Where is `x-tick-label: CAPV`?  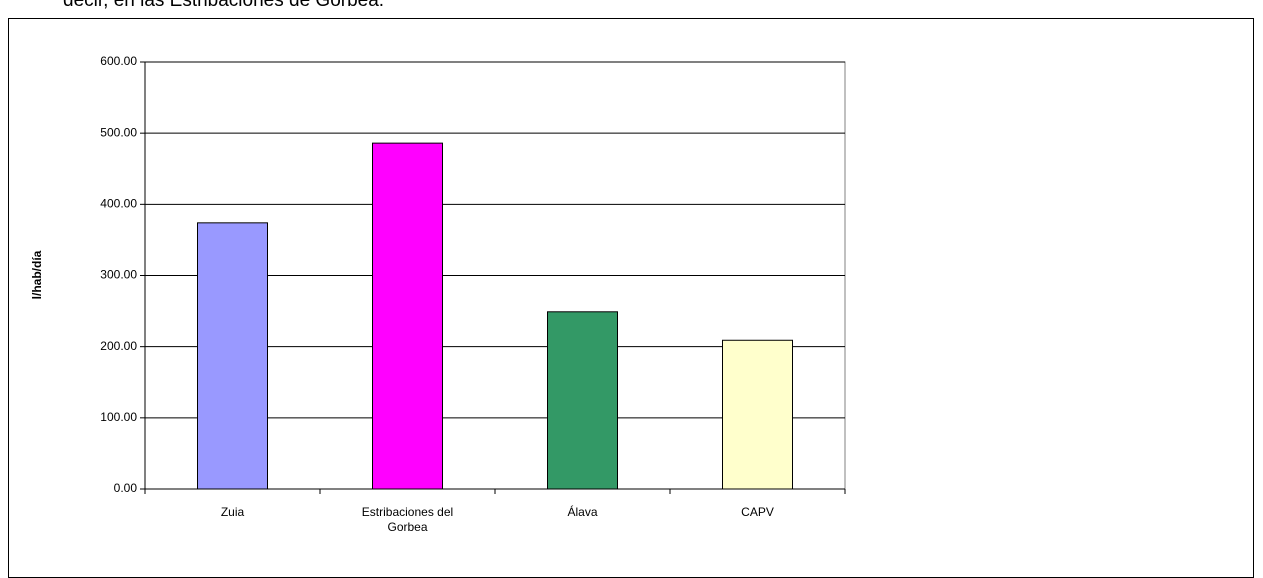
x-tick-label: CAPV is located at coordinates (757, 512).